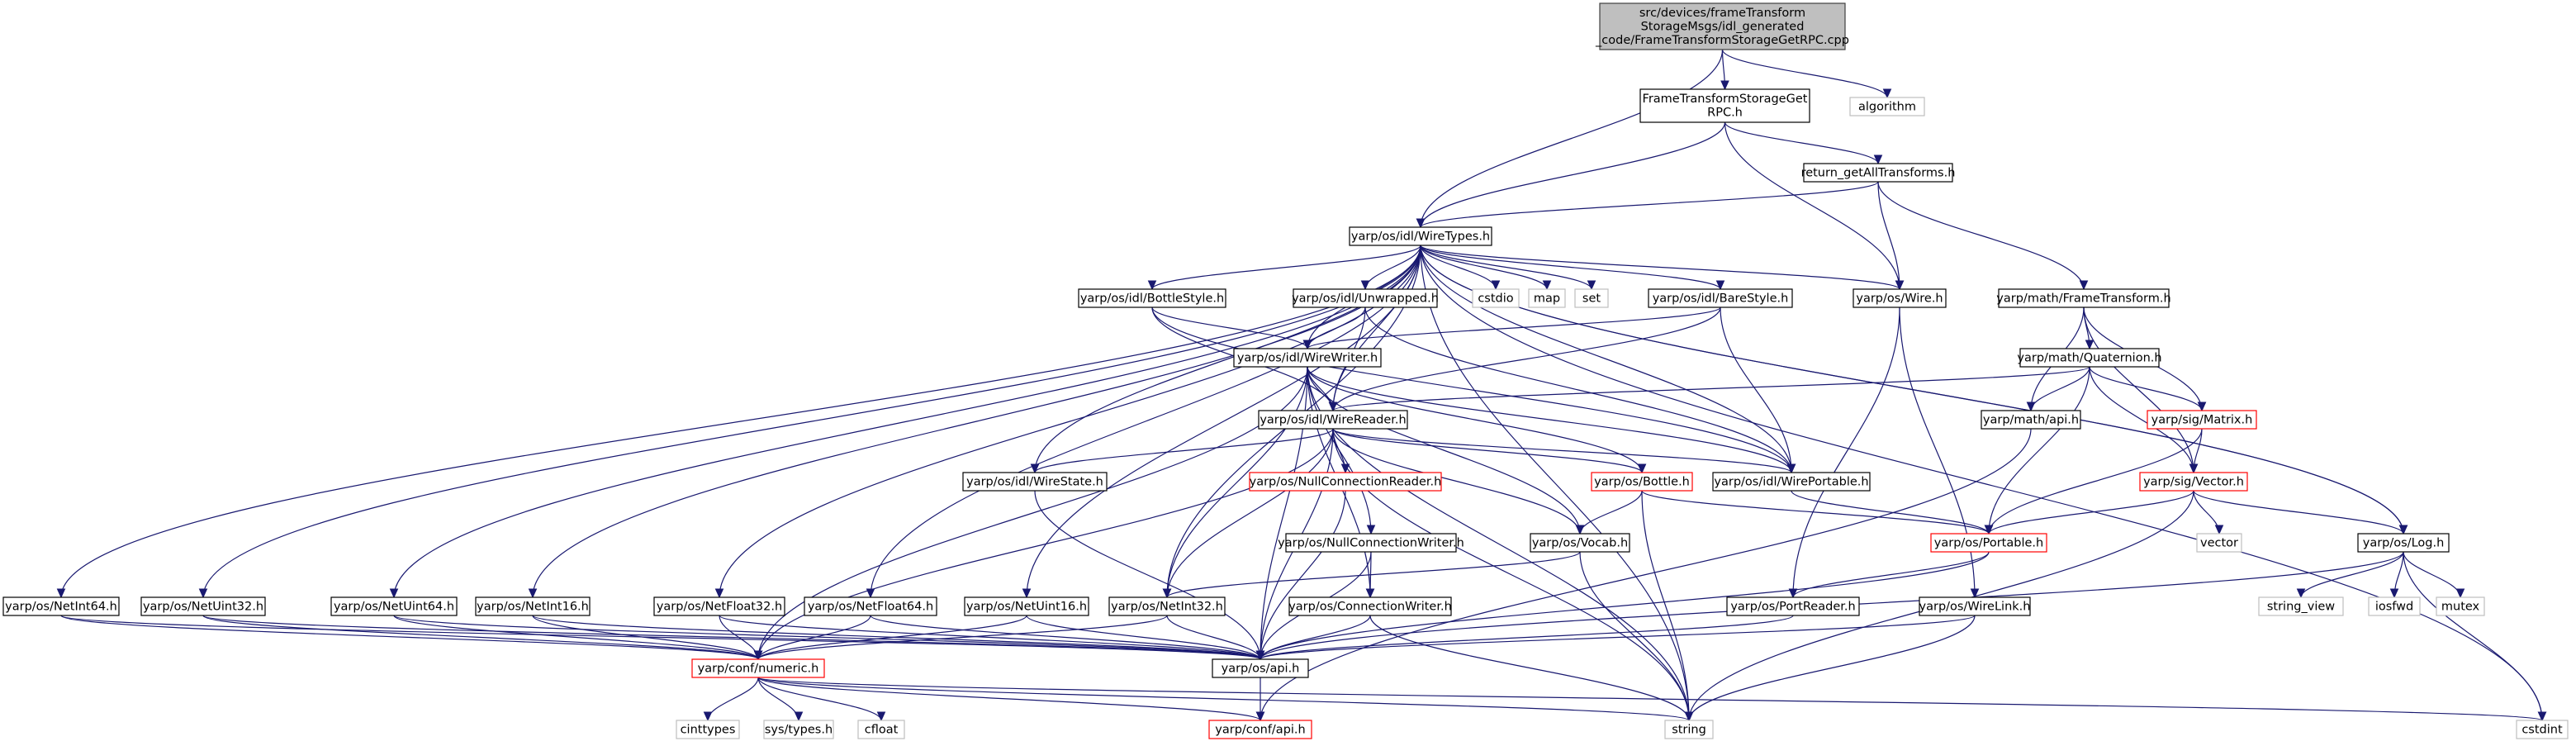 This screenshot has height=746, width=2576. What do you see at coordinates (719, 606) in the screenshot?
I see `node-netfloat32: yarp/os/NetFloat32.h` at bounding box center [719, 606].